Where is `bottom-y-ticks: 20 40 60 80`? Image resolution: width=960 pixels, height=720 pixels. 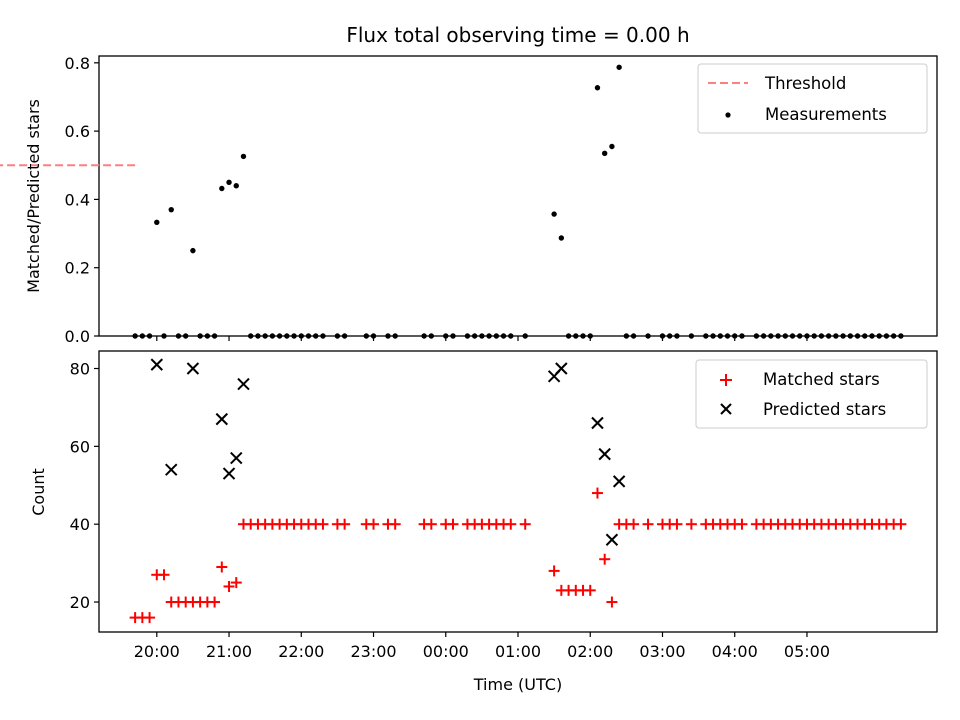
bottom-y-ticks: 20 40 60 80 is located at coordinates (84, 486).